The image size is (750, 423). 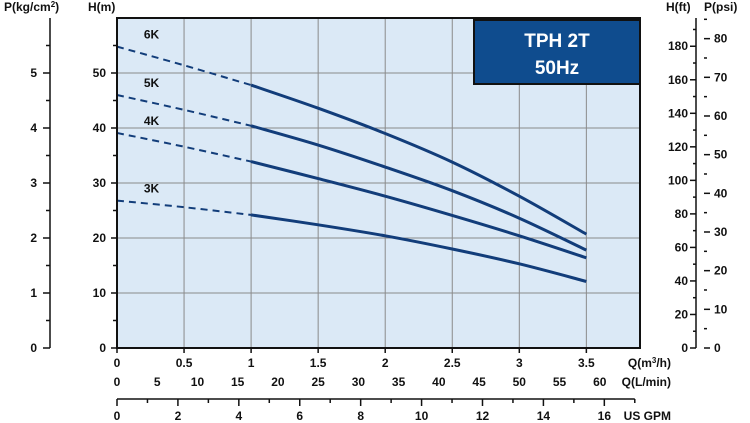 What do you see at coordinates (647, 416) in the screenshot?
I see `flow-gpm-axis-label: US GPM` at bounding box center [647, 416].